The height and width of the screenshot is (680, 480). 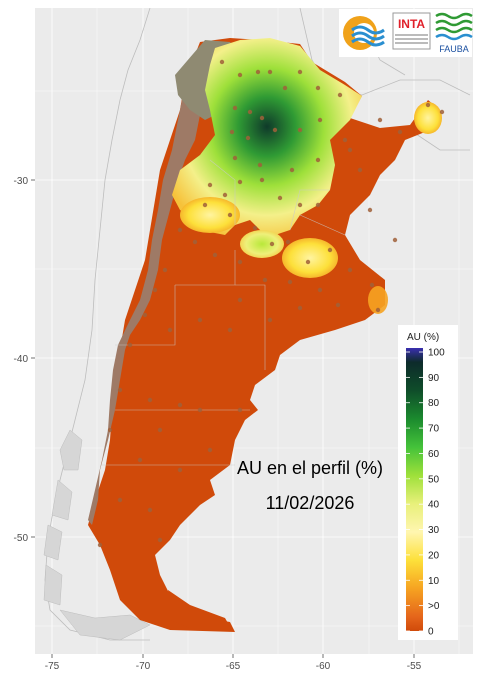 I want to click on inta-logo: INTA, so click(x=411, y=31).